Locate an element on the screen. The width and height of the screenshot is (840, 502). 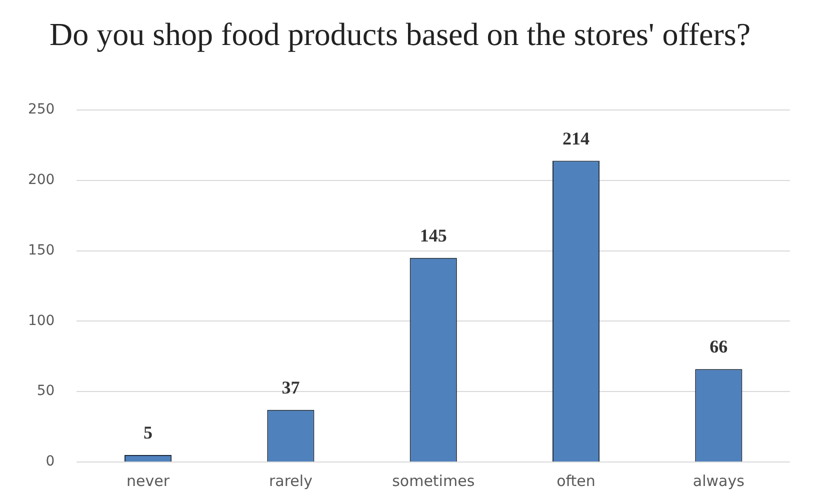
data-label: 145 is located at coordinates (433, 235).